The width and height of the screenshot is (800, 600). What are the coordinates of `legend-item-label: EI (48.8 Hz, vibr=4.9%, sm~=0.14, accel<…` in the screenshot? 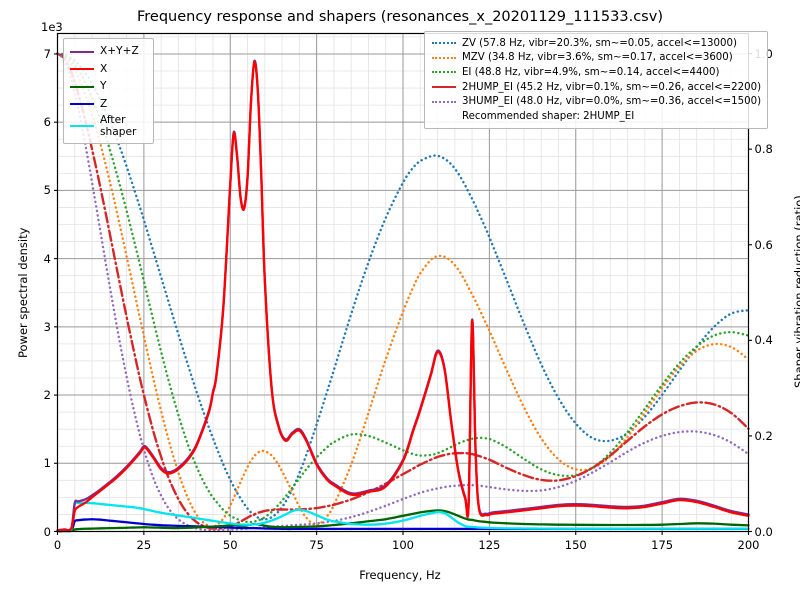 It's located at (591, 72).